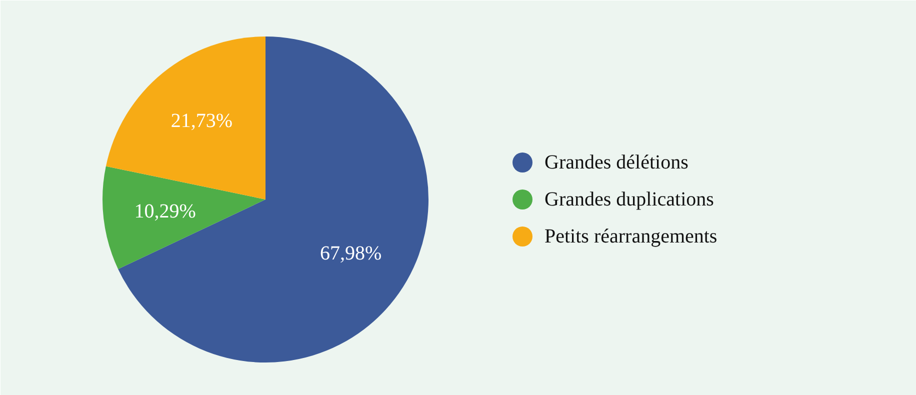 Image resolution: width=916 pixels, height=395 pixels. Describe the element at coordinates (616, 163) in the screenshot. I see `legend-label: Grandes délétions` at that location.